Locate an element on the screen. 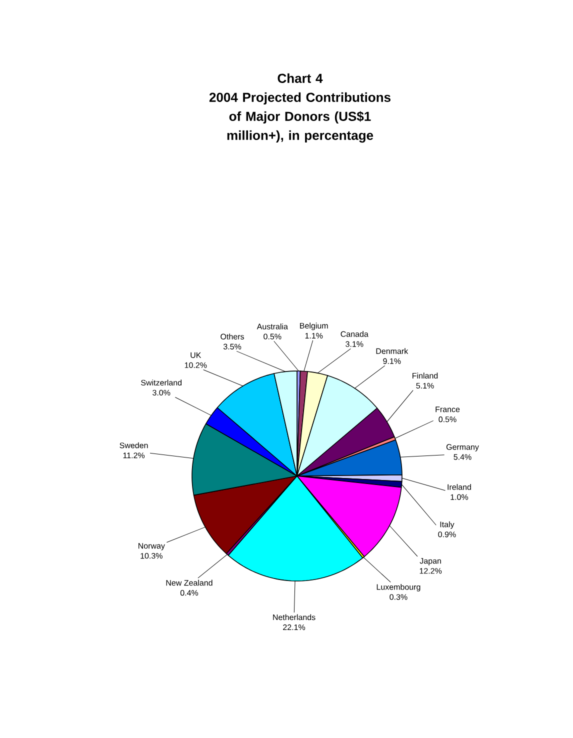  data-label: 5.1% is located at coordinates (425, 385).